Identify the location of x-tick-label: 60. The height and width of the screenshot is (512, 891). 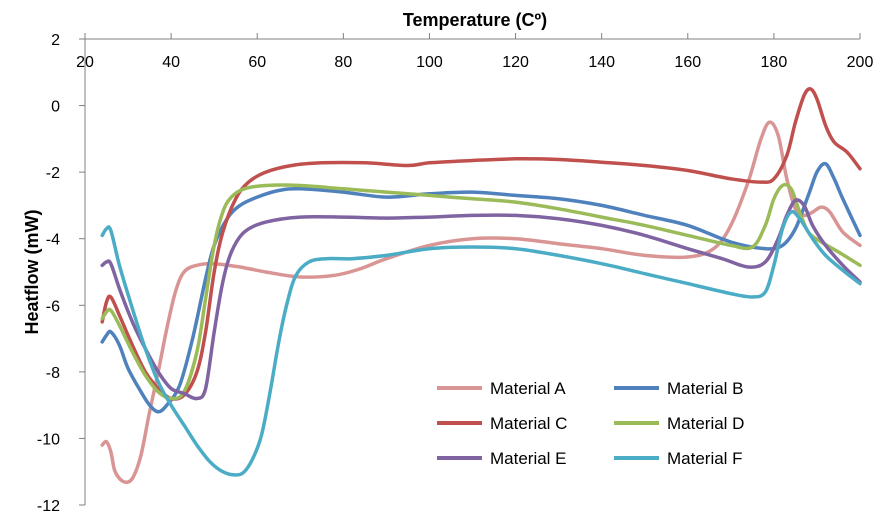
(257, 62).